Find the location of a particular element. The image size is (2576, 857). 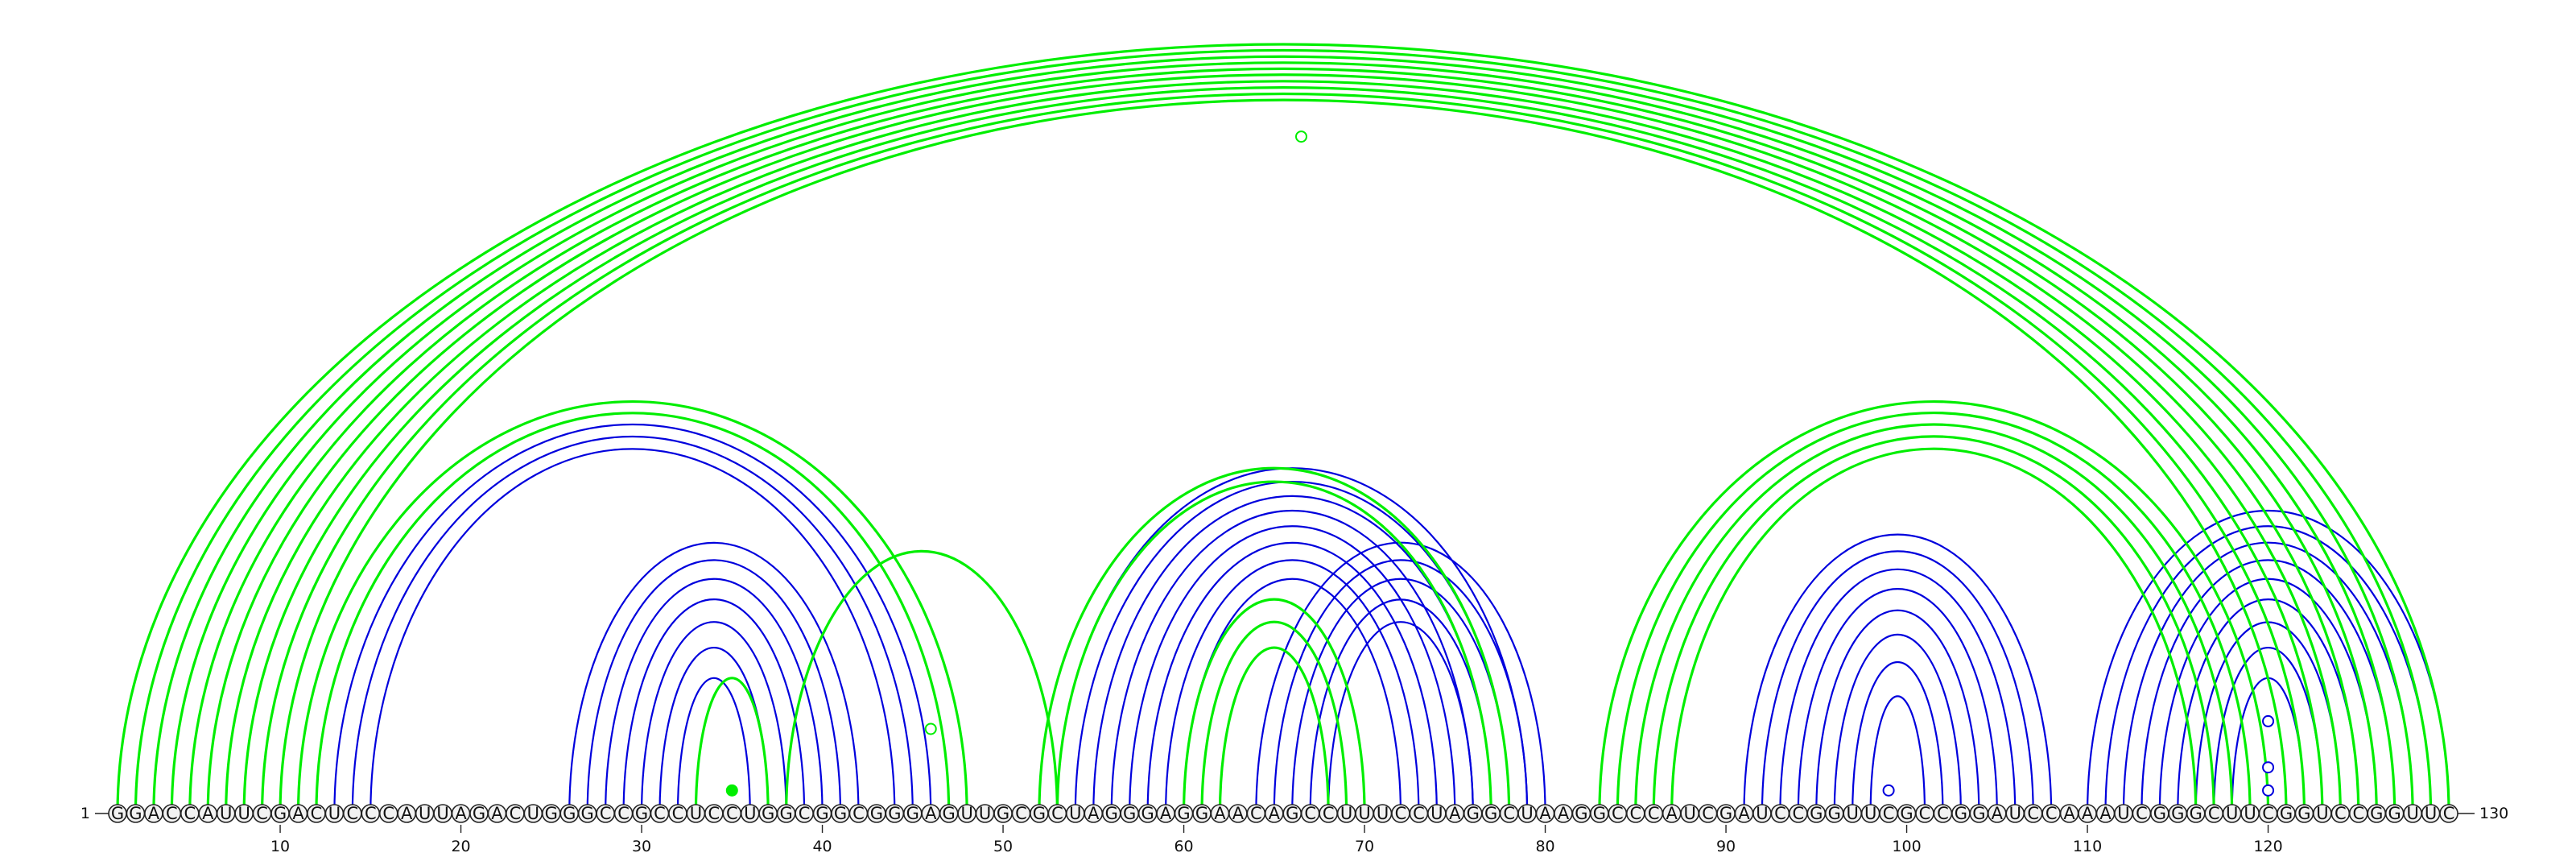

arc-marker is located at coordinates (2268, 720).